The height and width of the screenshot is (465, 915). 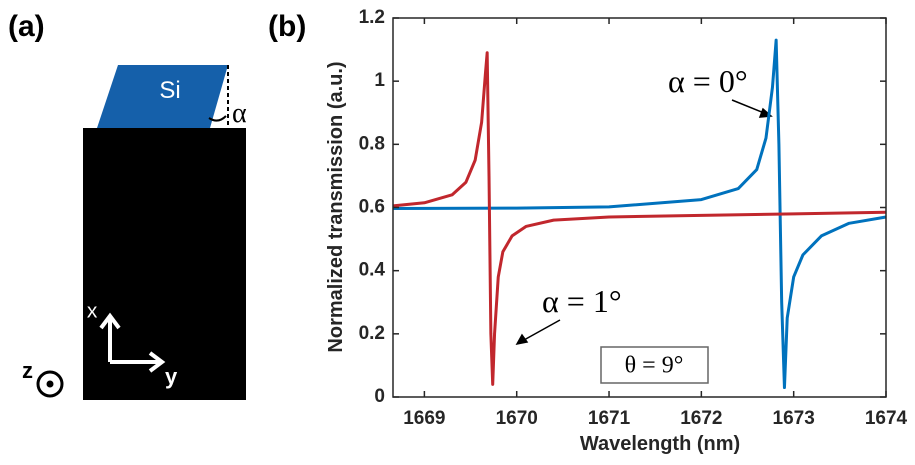 What do you see at coordinates (379, 396) in the screenshot?
I see `y-tick-label: 0` at bounding box center [379, 396].